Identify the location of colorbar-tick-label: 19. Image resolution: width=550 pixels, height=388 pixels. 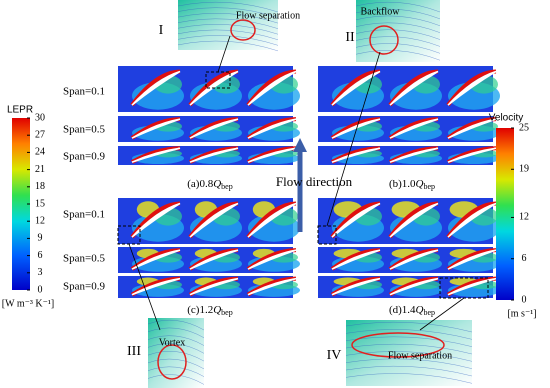
(524, 169).